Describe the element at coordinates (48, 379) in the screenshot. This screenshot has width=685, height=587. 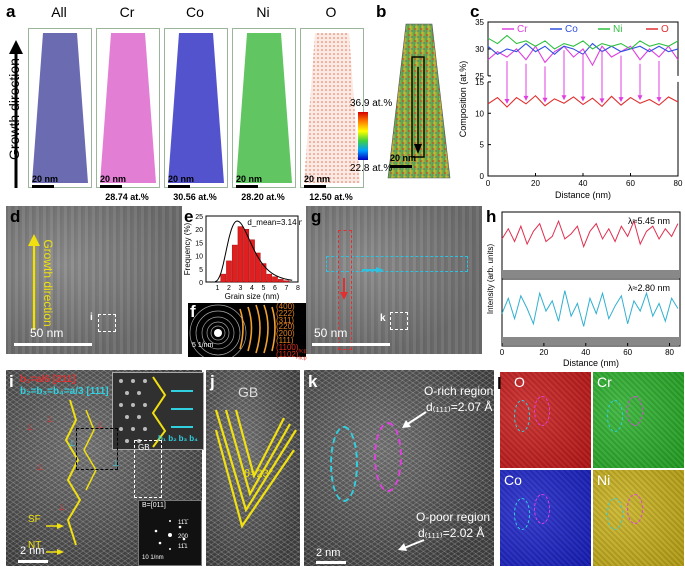
I see `burgers-vector-b1: b₁=a/6 [211]` at that location.